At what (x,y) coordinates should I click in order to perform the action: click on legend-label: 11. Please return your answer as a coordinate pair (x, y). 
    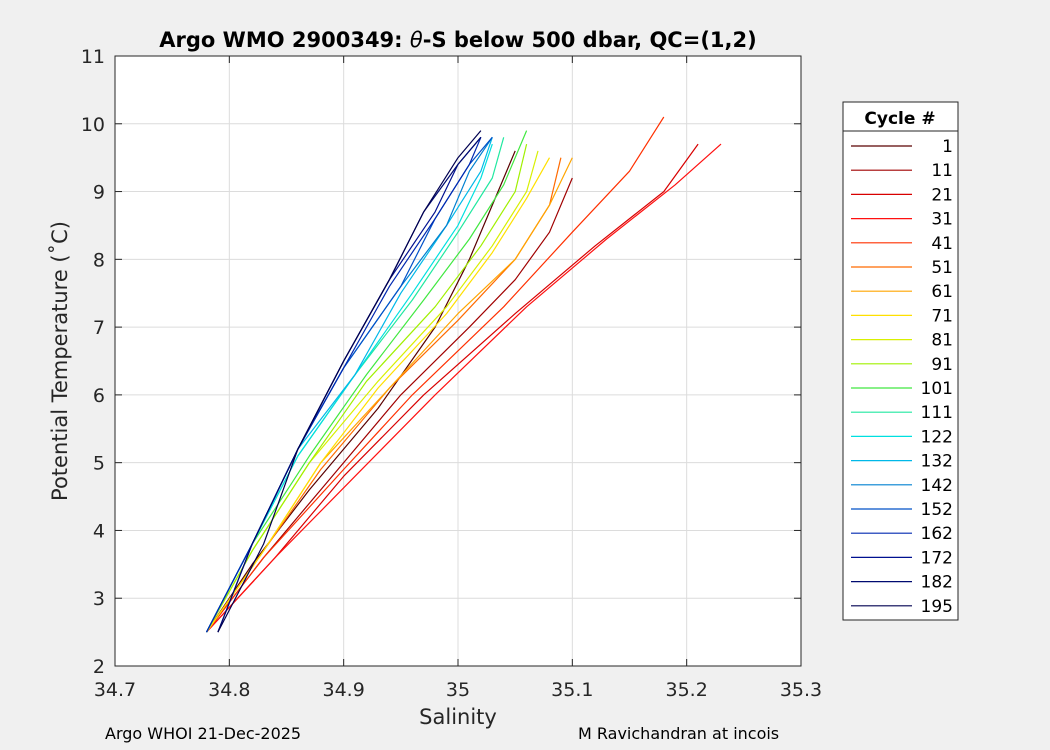
    Looking at the image, I should click on (942, 171).